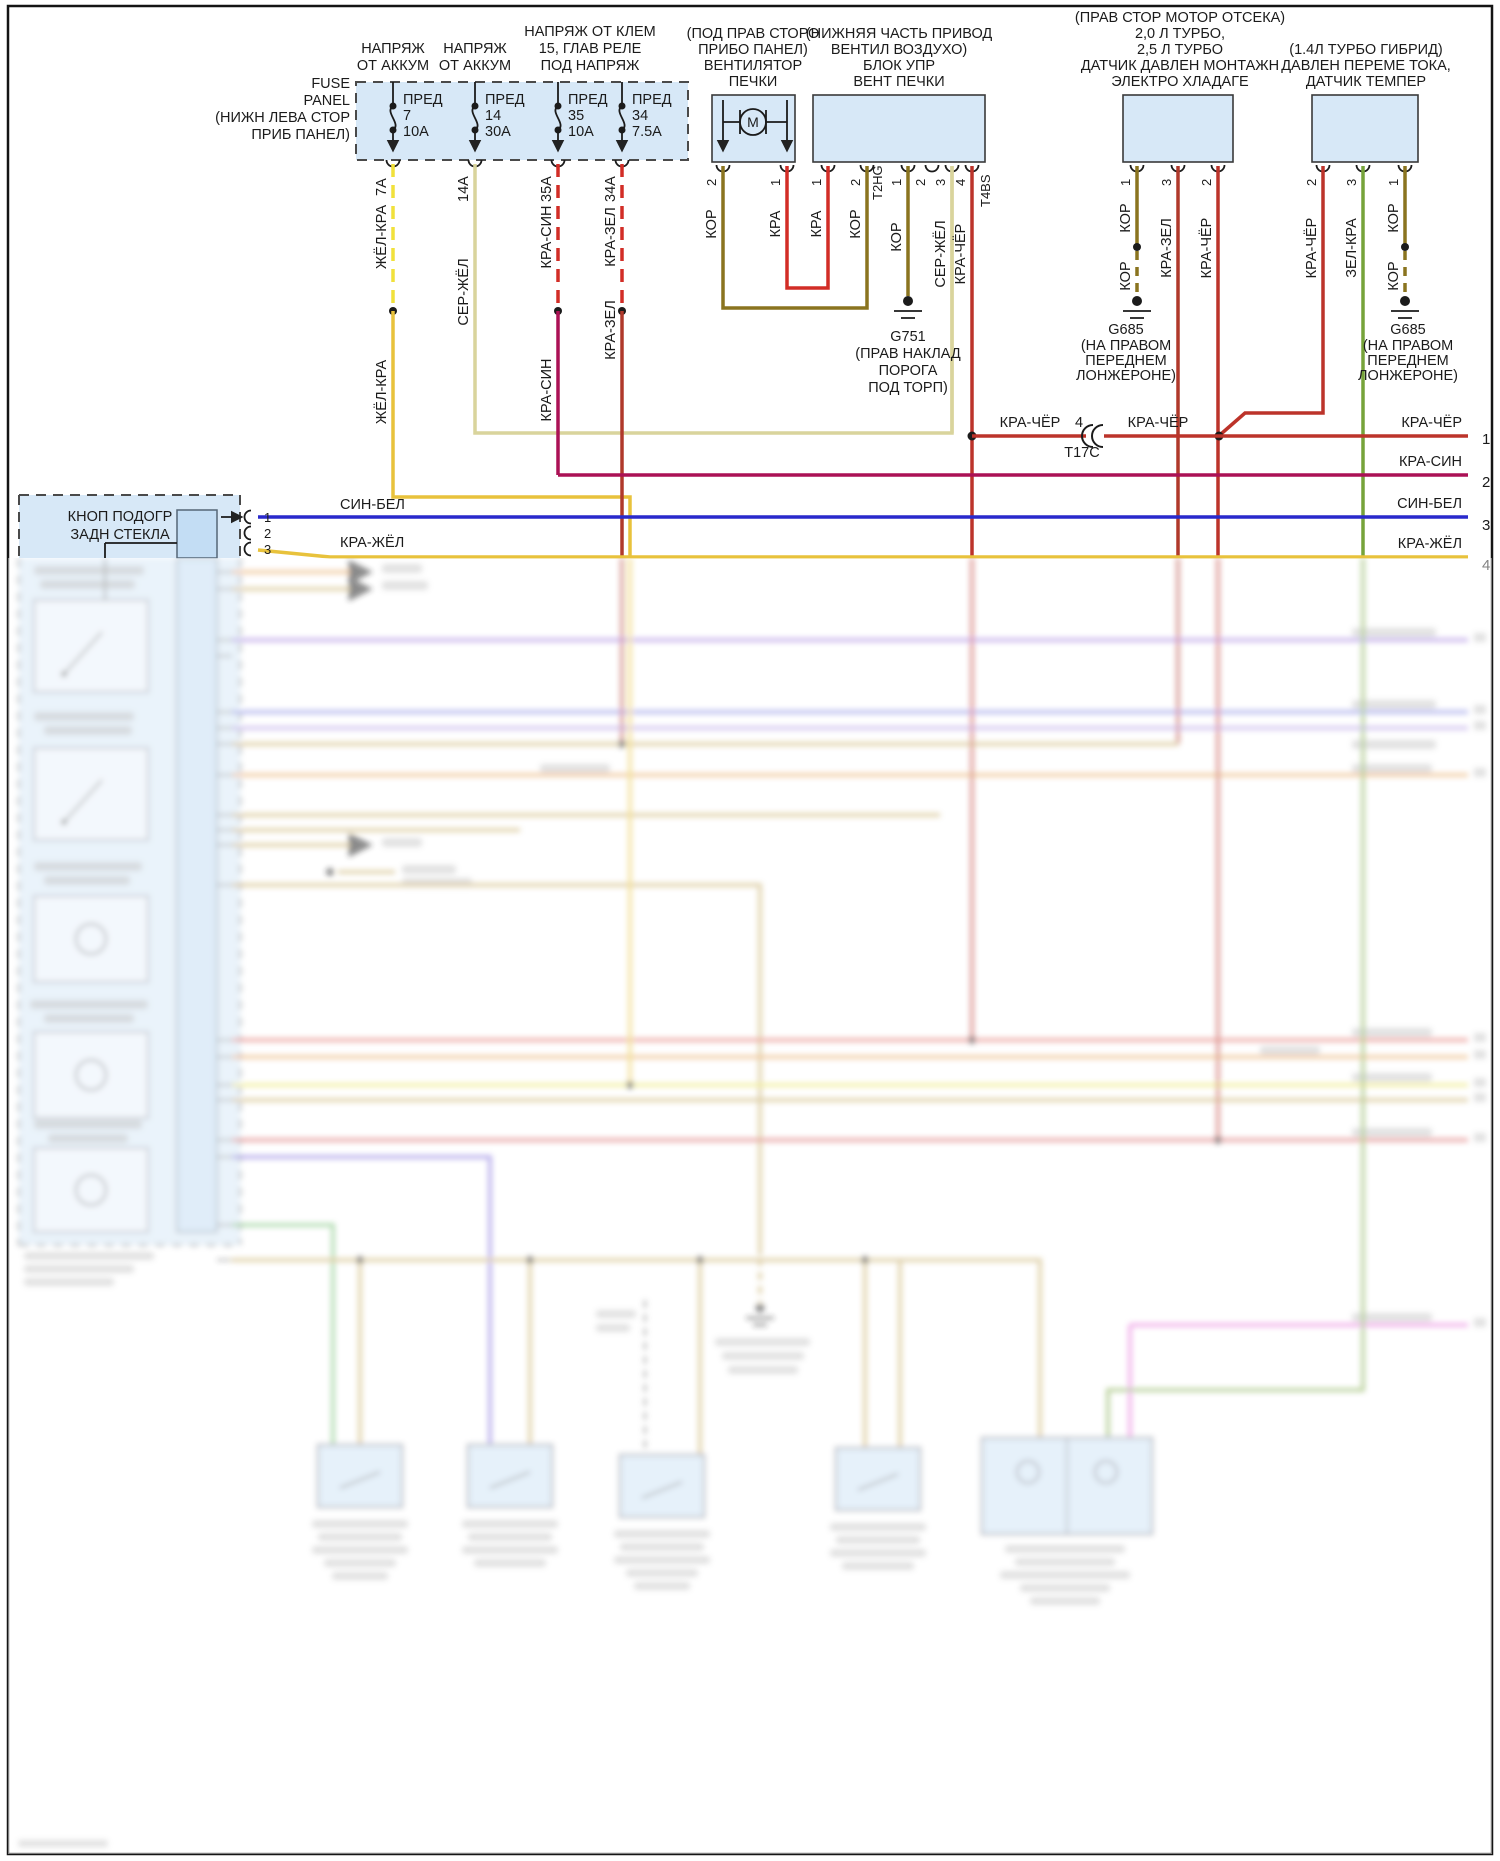 The image size is (1500, 1861). What do you see at coordinates (753, 122) in the screenshot?
I see `motor-letter: M` at bounding box center [753, 122].